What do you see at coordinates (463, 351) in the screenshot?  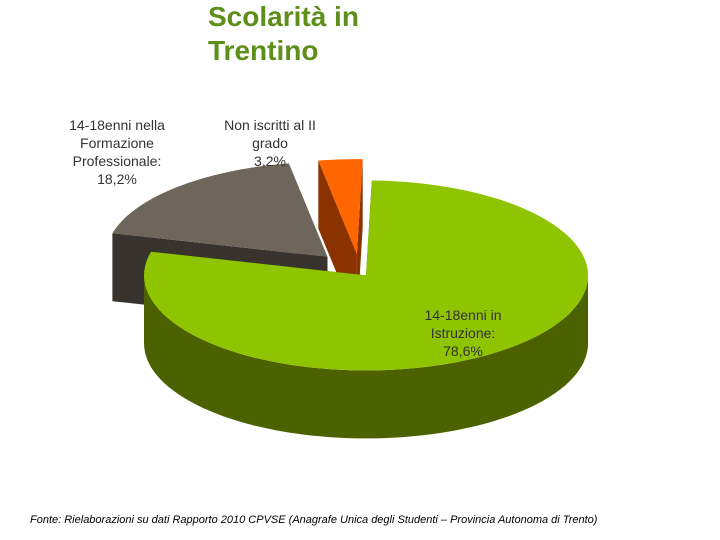 I see `value-label: 78,6%` at bounding box center [463, 351].